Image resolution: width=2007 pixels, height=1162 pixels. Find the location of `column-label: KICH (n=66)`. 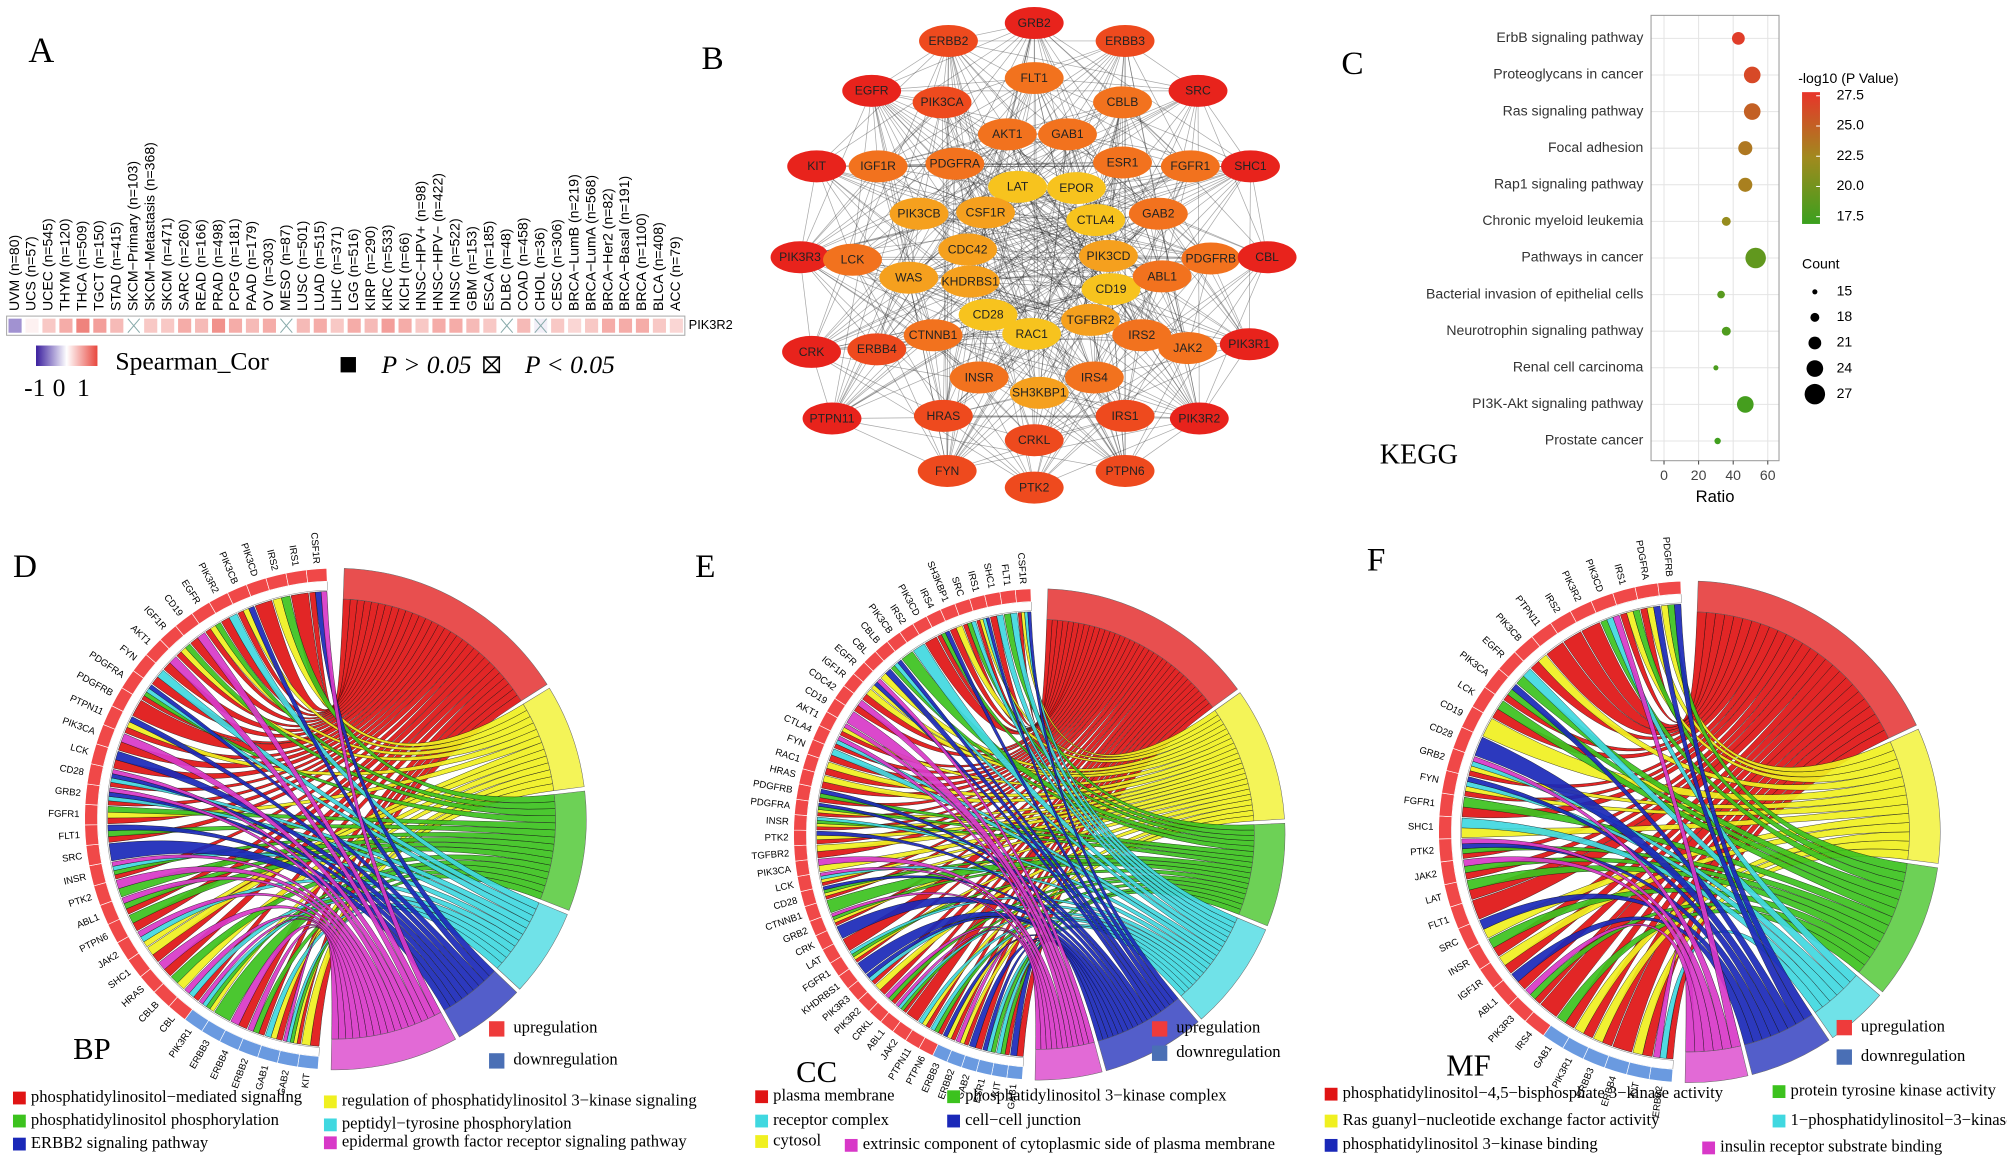

column-label: KICH (n=66) is located at coordinates (404, 271).